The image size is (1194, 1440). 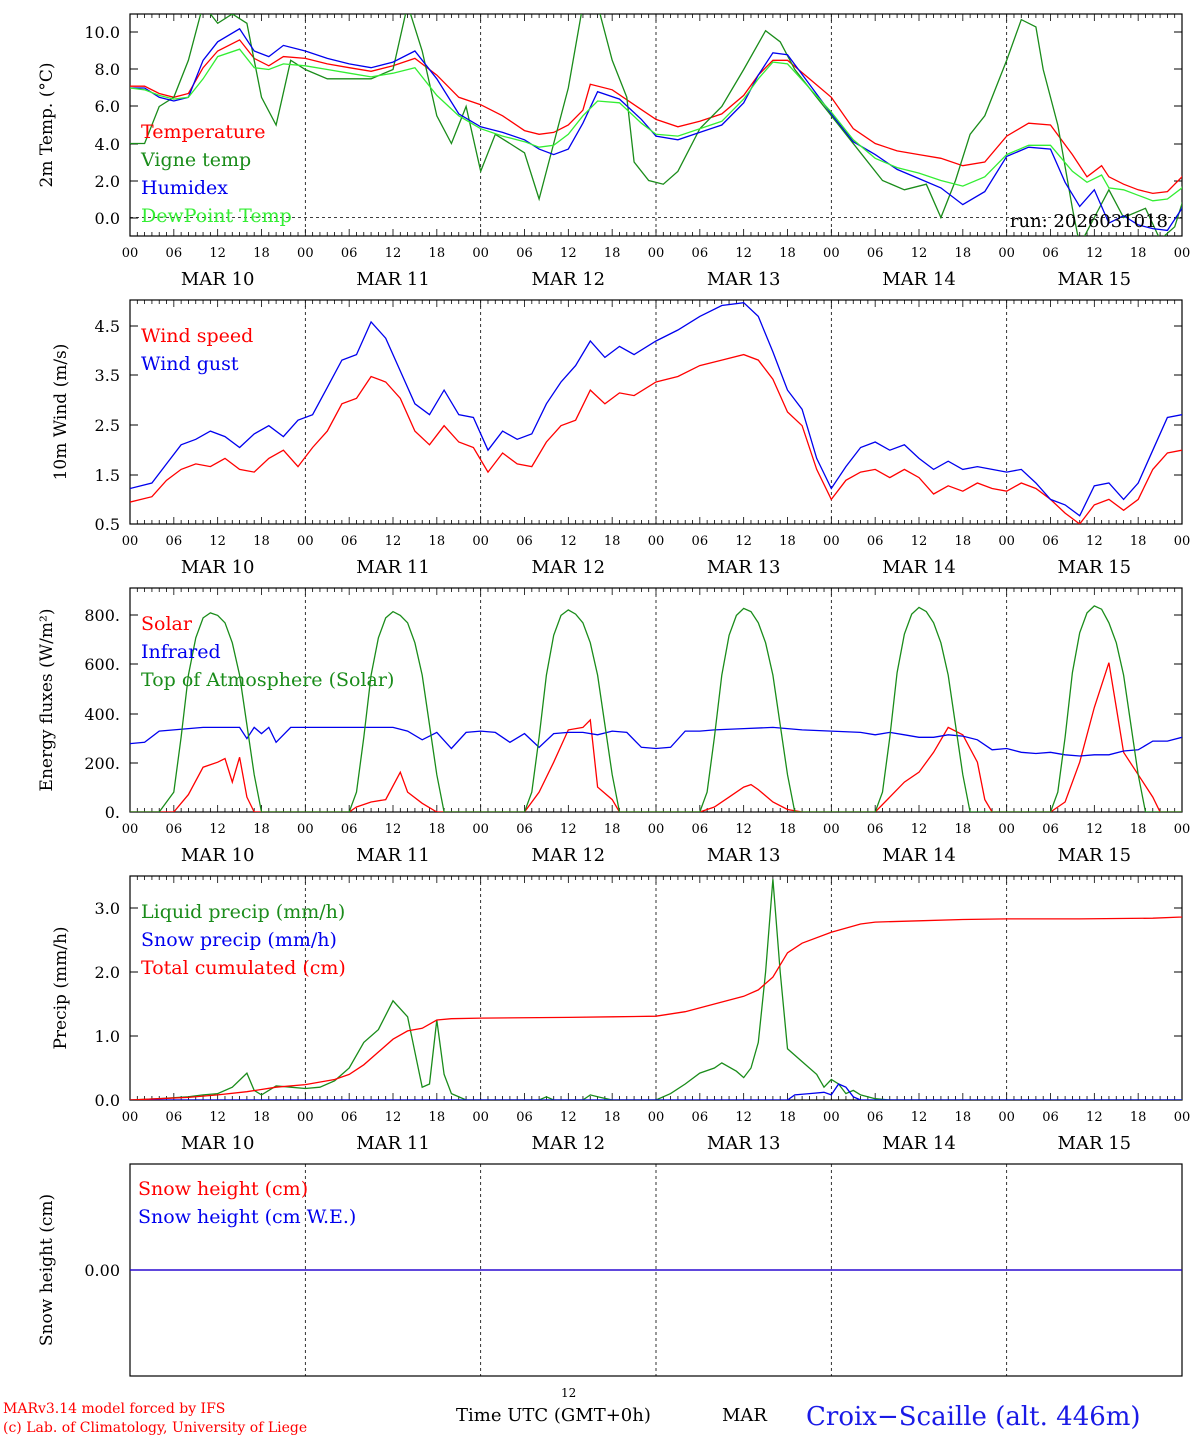 I want to click on x-axis-small-label: 12, so click(x=569, y=1393).